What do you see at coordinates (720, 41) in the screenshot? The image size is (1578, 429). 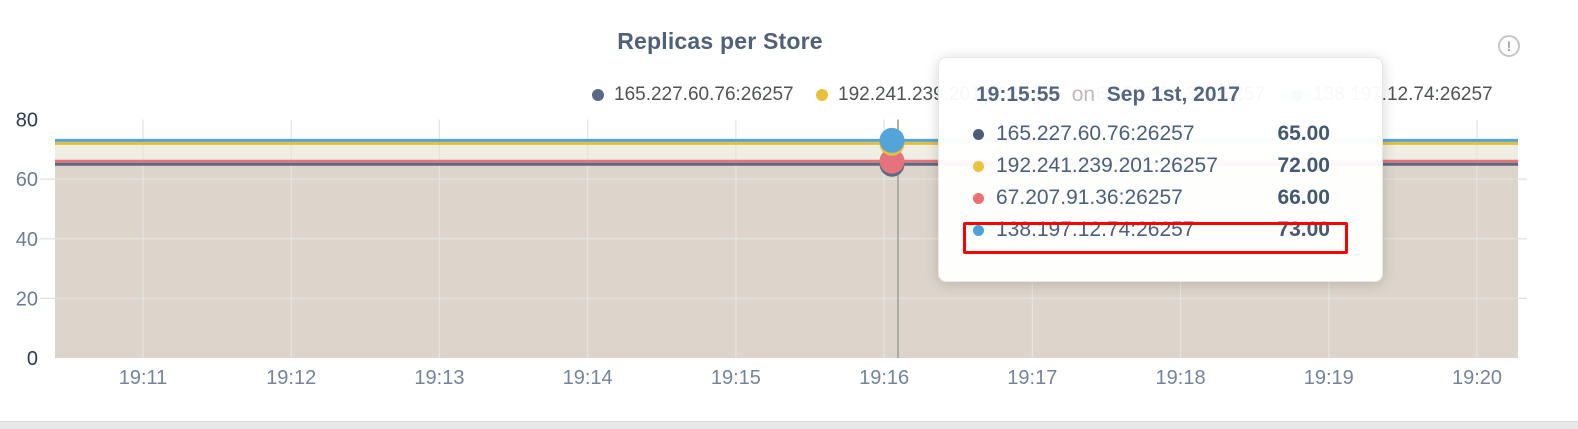 I see `chart-title: Replicas per Store` at bounding box center [720, 41].